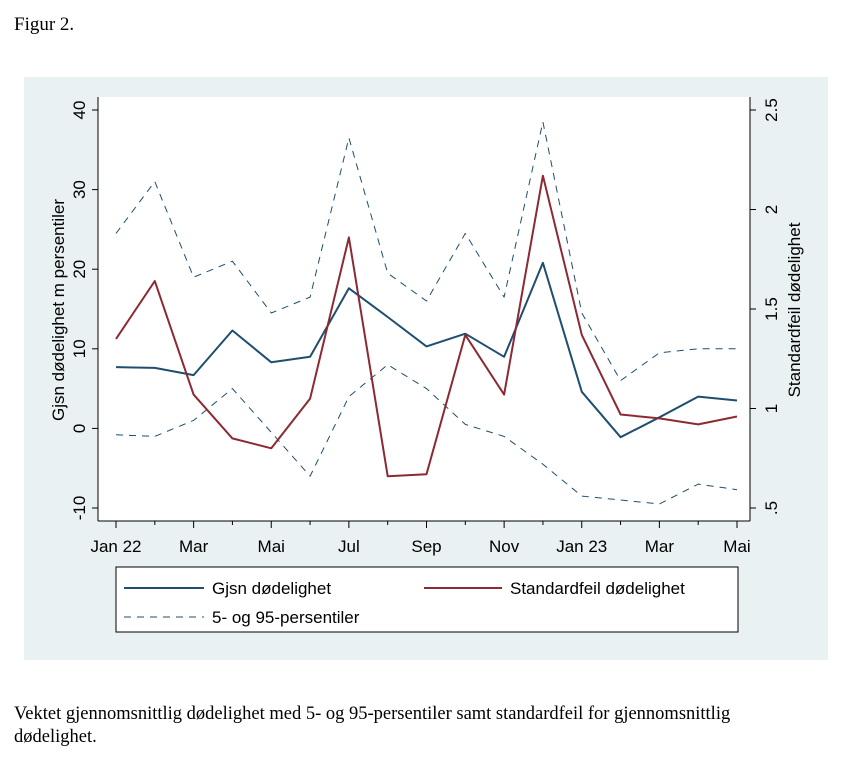 Image resolution: width=844 pixels, height=759 pixels. Describe the element at coordinates (794, 309) in the screenshot. I see `y2-axis-label: Standardfeil dødelighet` at that location.